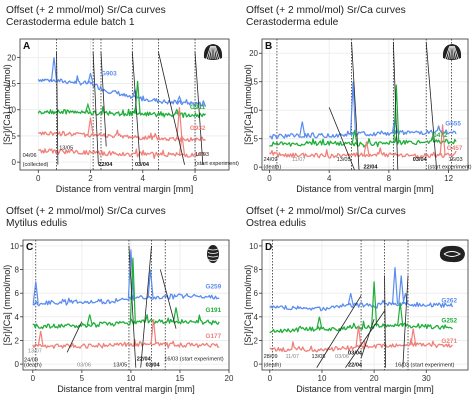  Describe the element at coordinates (292, 22) in the screenshot. I see `chart-subtitle: Cerastoderma edule` at that location.